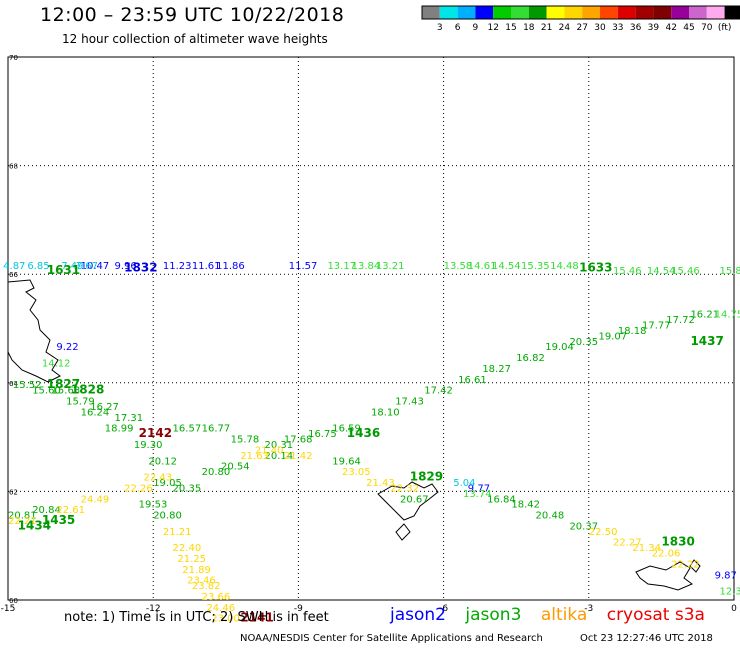 The width and height of the screenshot is (740, 650). I want to click on wave-height-label: 16.82, so click(530, 358).